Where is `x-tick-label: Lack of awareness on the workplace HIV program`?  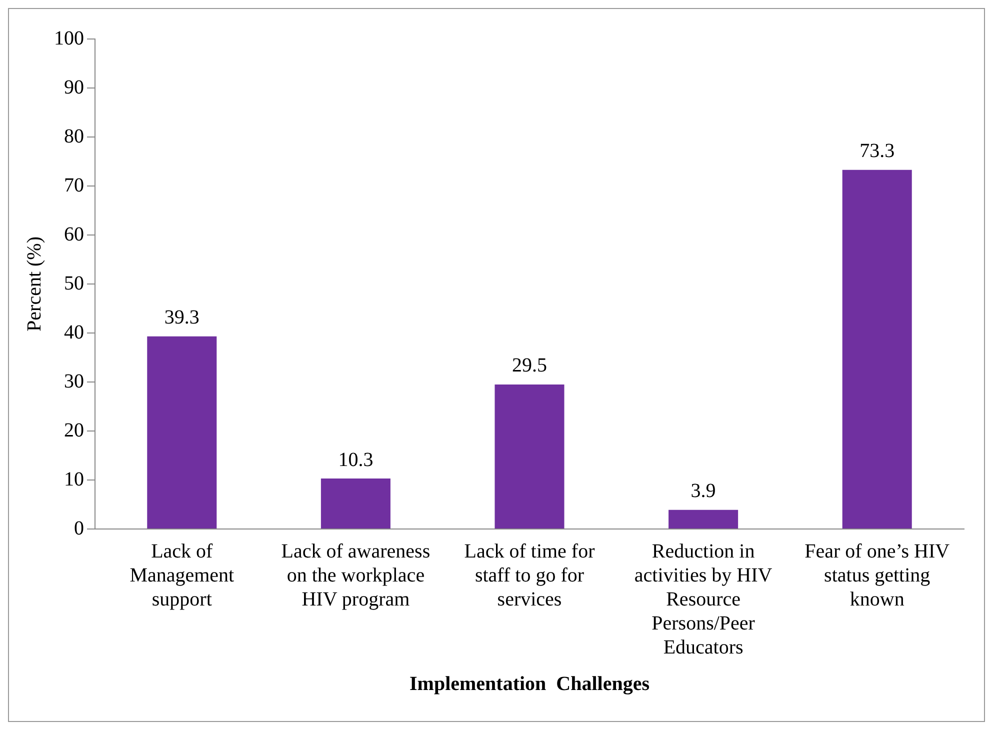 x-tick-label: Lack of awareness on the workplace HIV program is located at coordinates (355, 575).